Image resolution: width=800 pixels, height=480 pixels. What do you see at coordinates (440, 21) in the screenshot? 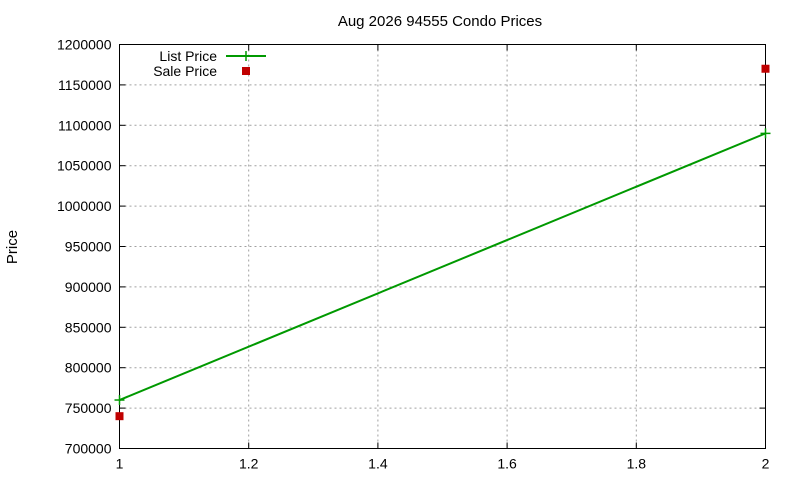
I see `chart-title: Aug 2026 94555 Condo Prices` at bounding box center [440, 21].